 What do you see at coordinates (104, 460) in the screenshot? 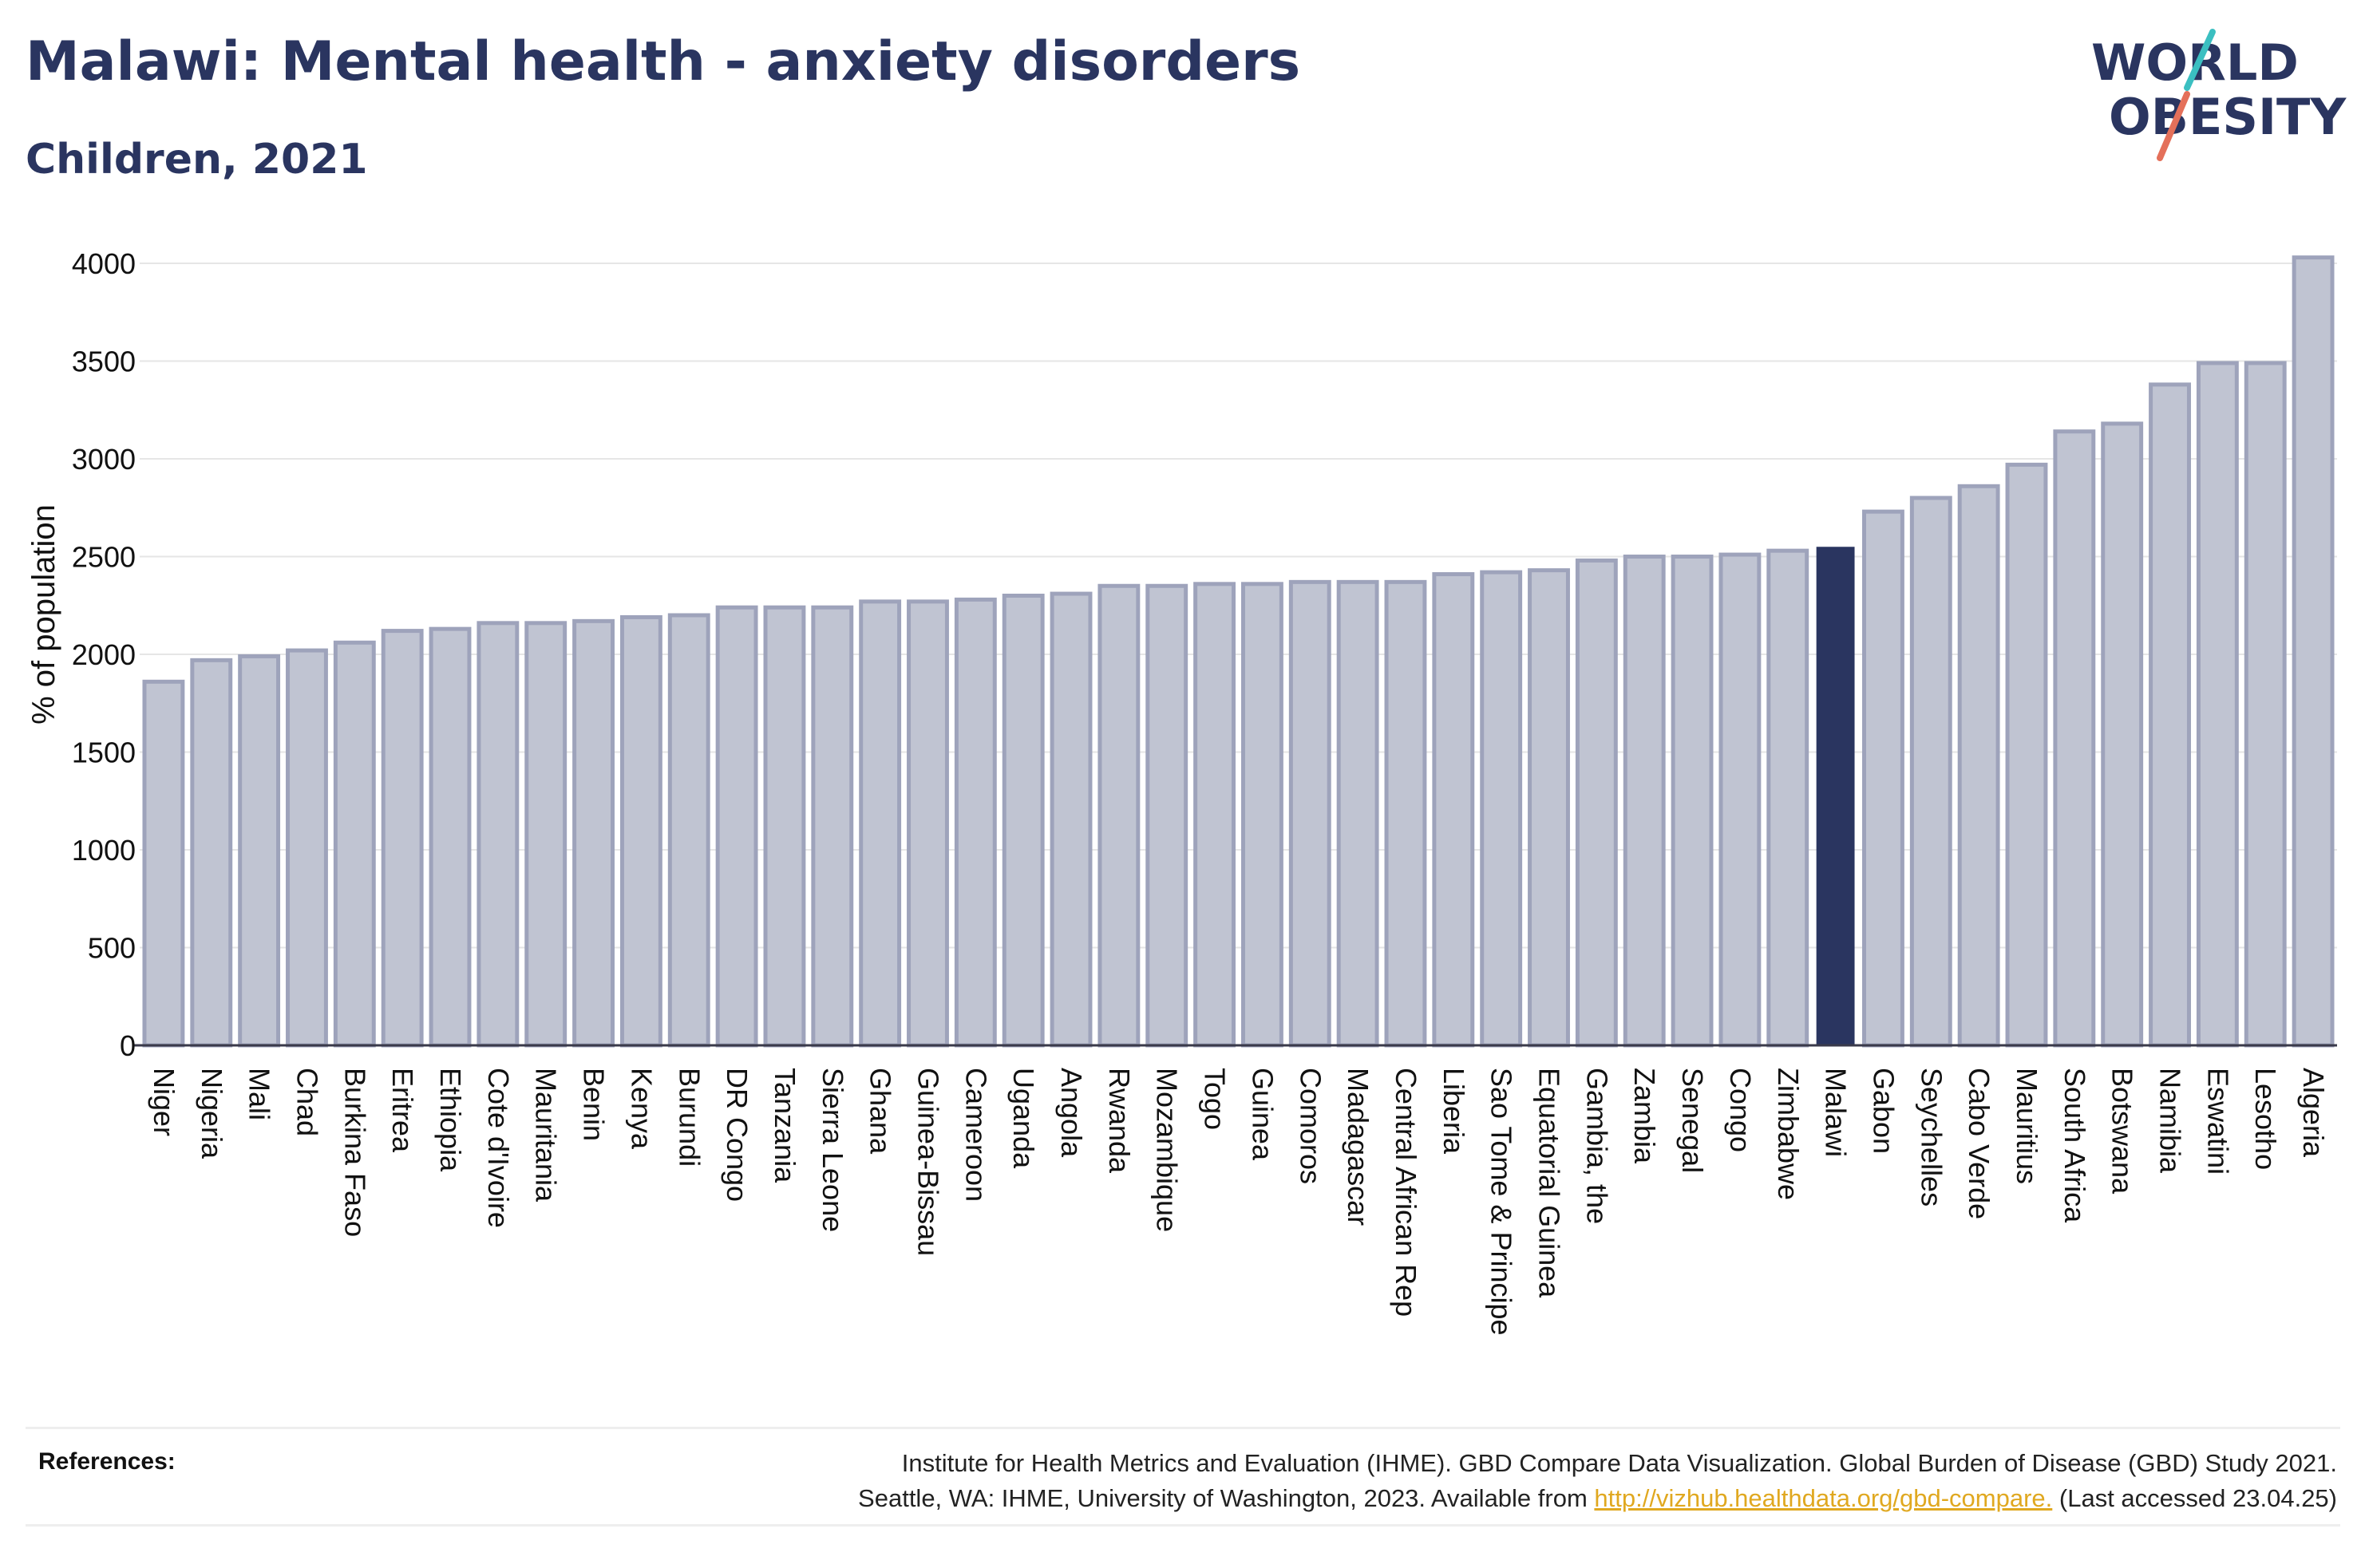
I see `y-tick-label: 3000` at bounding box center [104, 460].